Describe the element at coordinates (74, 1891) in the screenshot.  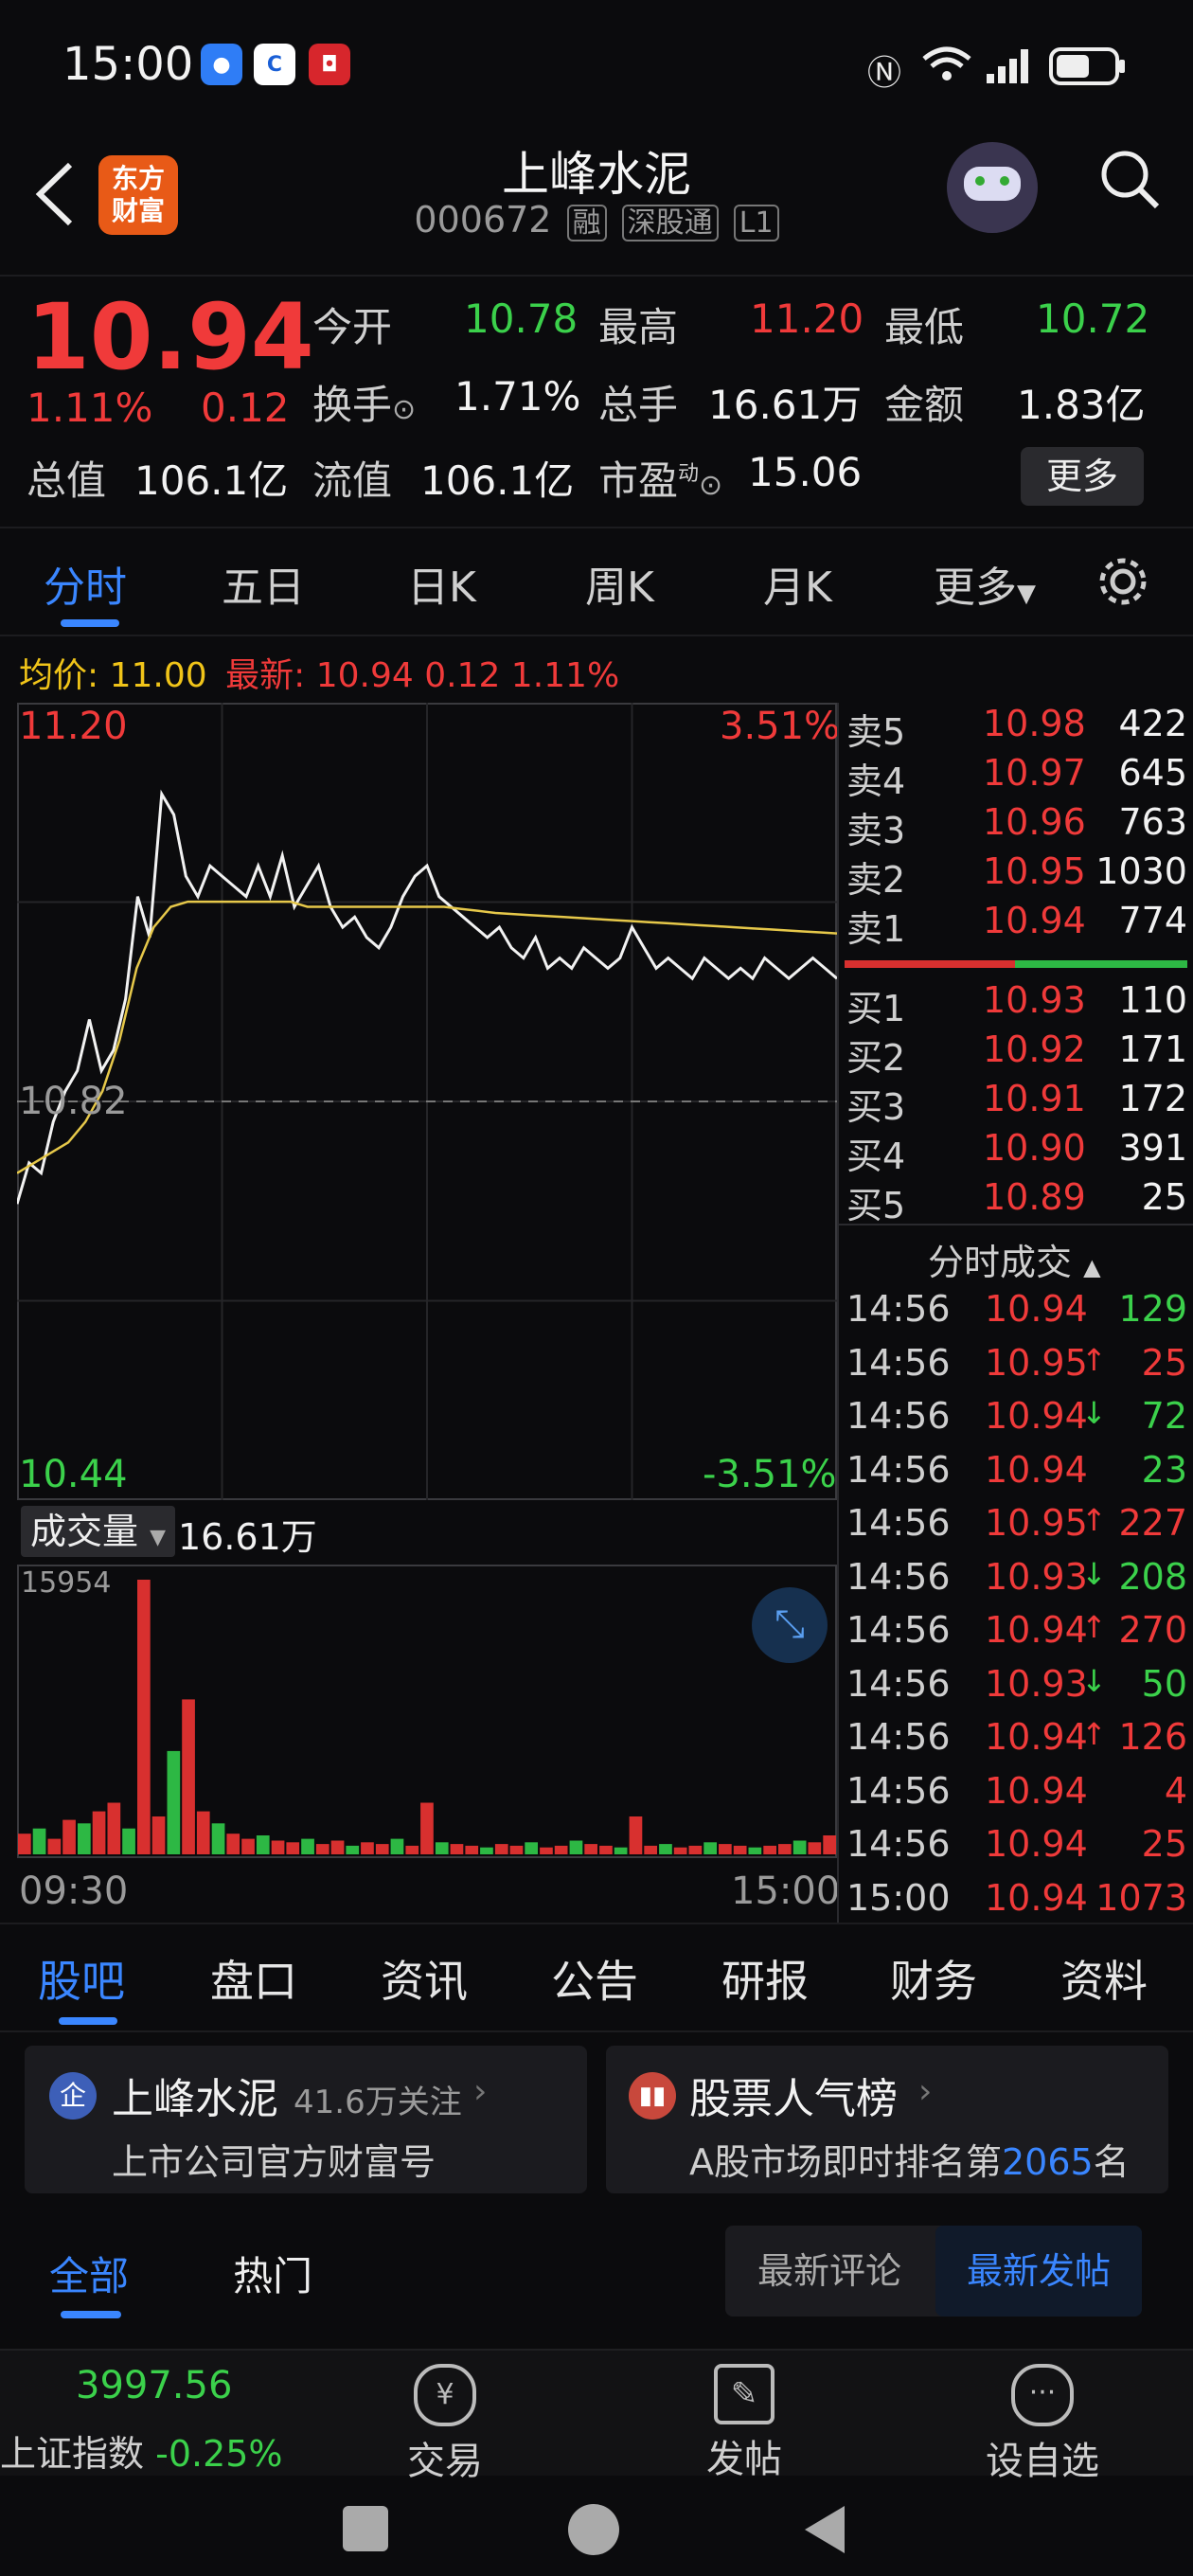
I see `x-start-label: 09:30` at that location.